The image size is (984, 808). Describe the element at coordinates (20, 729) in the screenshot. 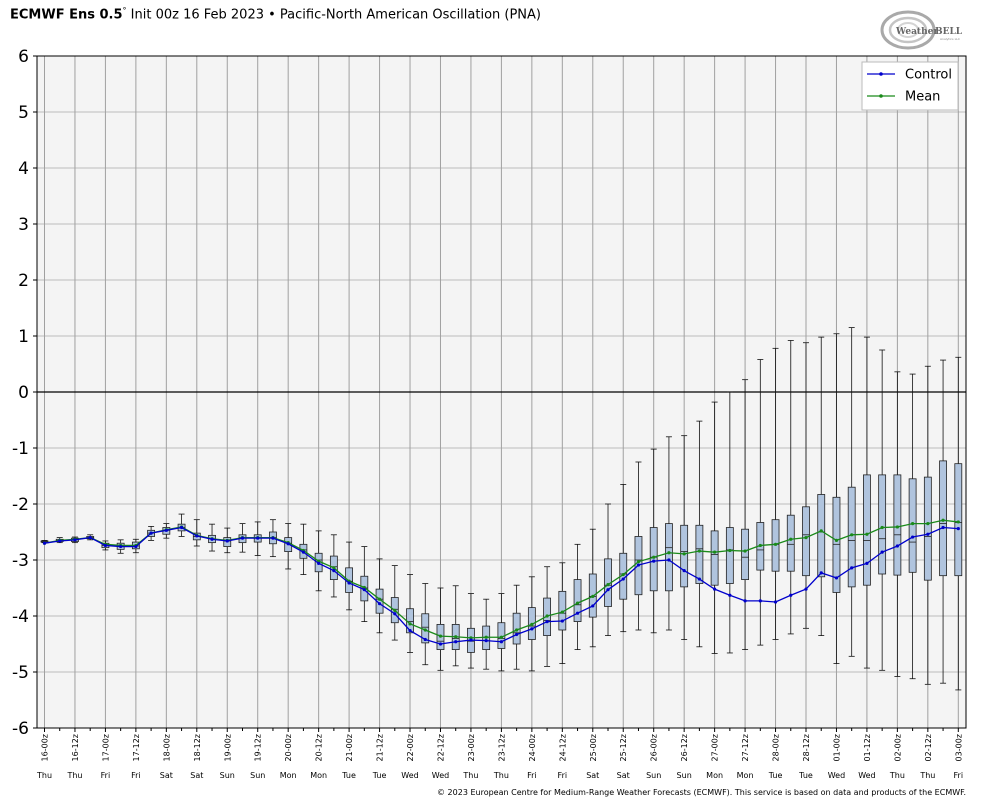

I see `y-tick-label: -6` at that location.